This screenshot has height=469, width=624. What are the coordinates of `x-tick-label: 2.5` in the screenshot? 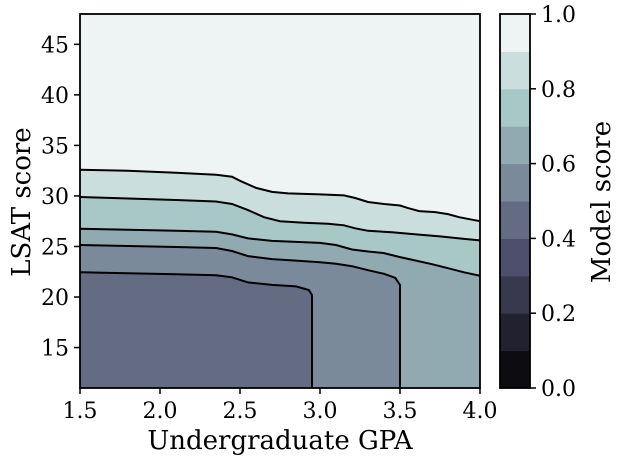 It's located at (240, 411).